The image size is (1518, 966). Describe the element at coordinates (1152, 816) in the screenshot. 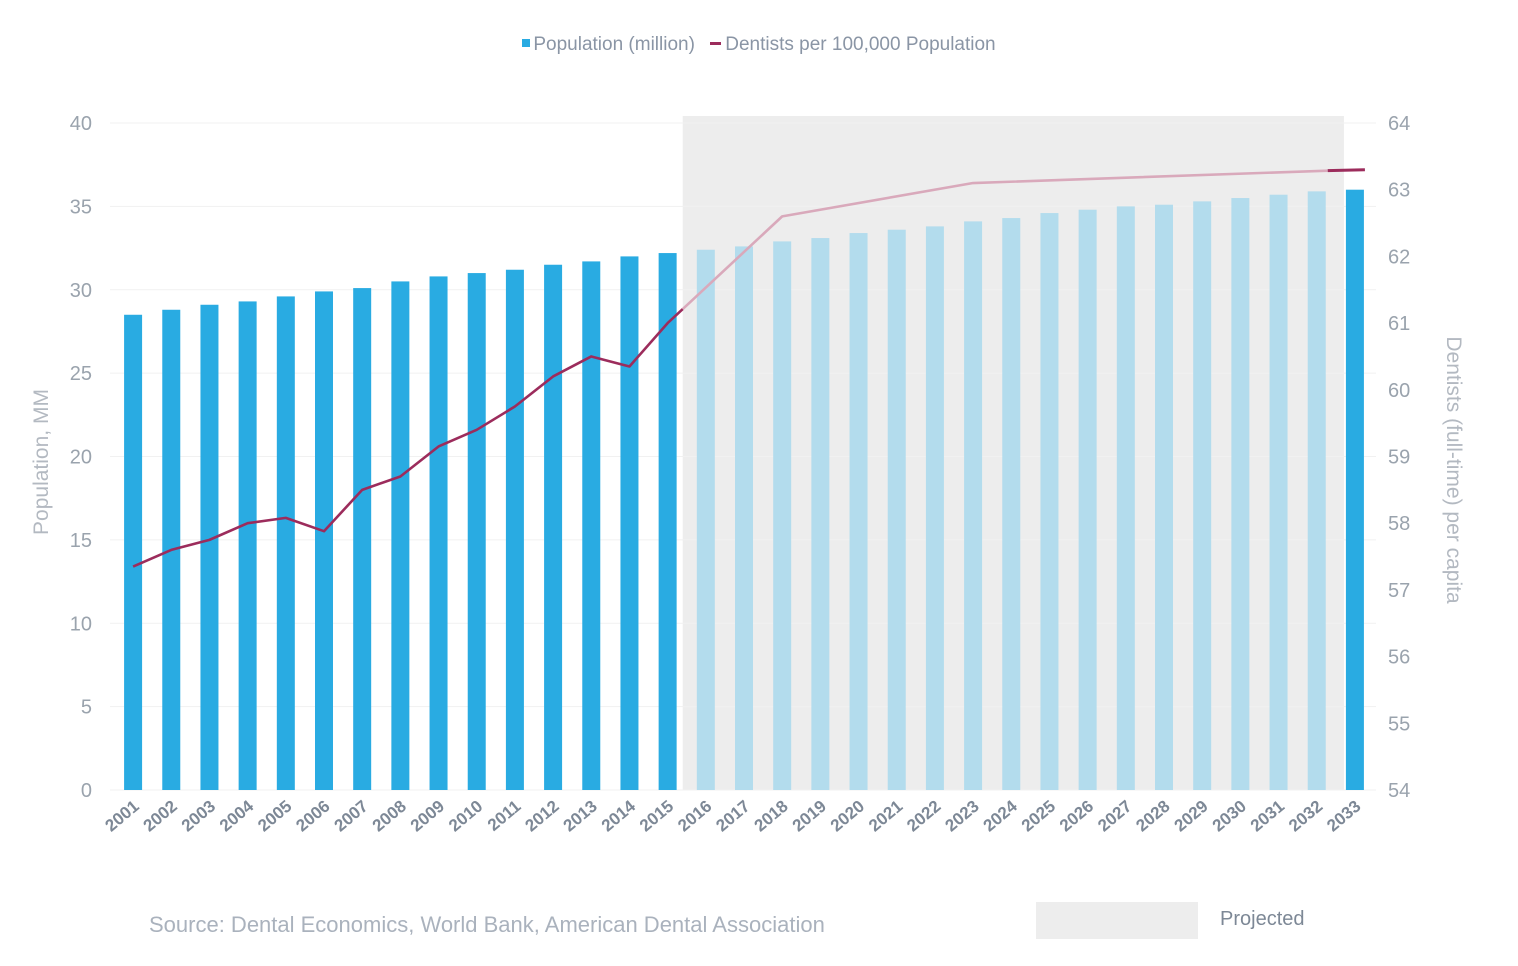

I see `x-tick-label: 2028` at that location.